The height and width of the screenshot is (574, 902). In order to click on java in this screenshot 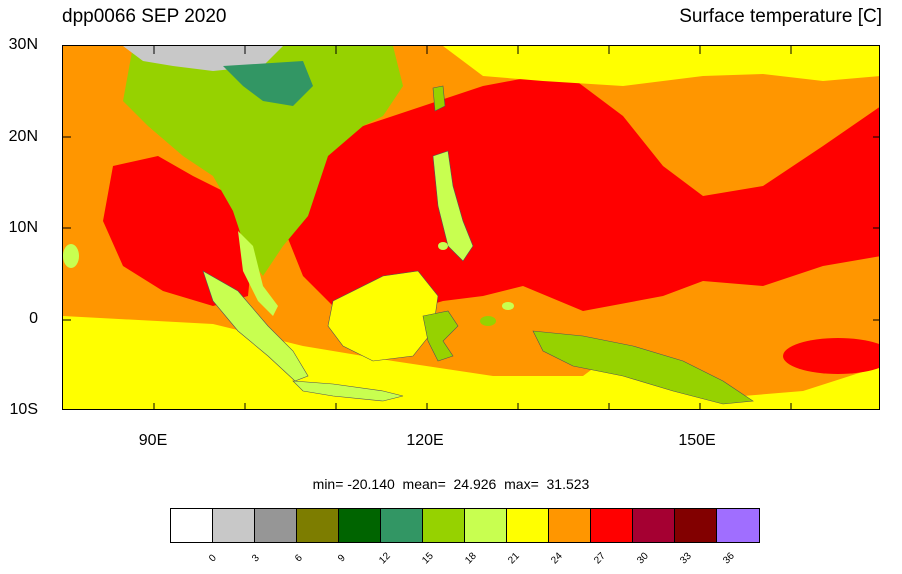, I will do `click(348, 391)`.